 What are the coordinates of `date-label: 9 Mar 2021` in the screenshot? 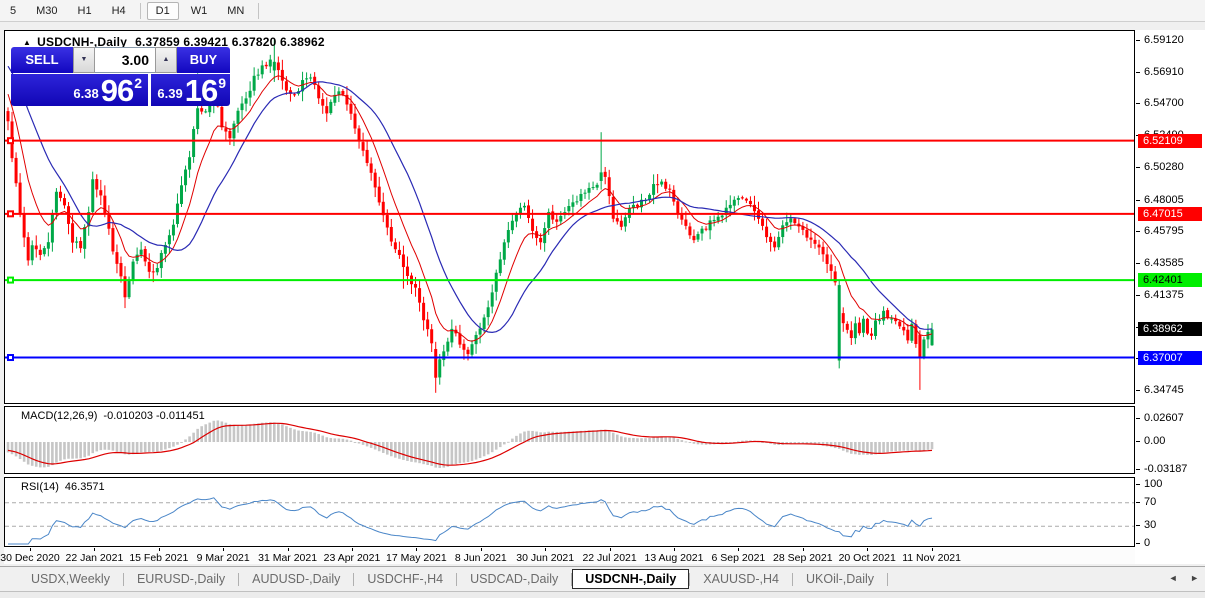 It's located at (223, 558).